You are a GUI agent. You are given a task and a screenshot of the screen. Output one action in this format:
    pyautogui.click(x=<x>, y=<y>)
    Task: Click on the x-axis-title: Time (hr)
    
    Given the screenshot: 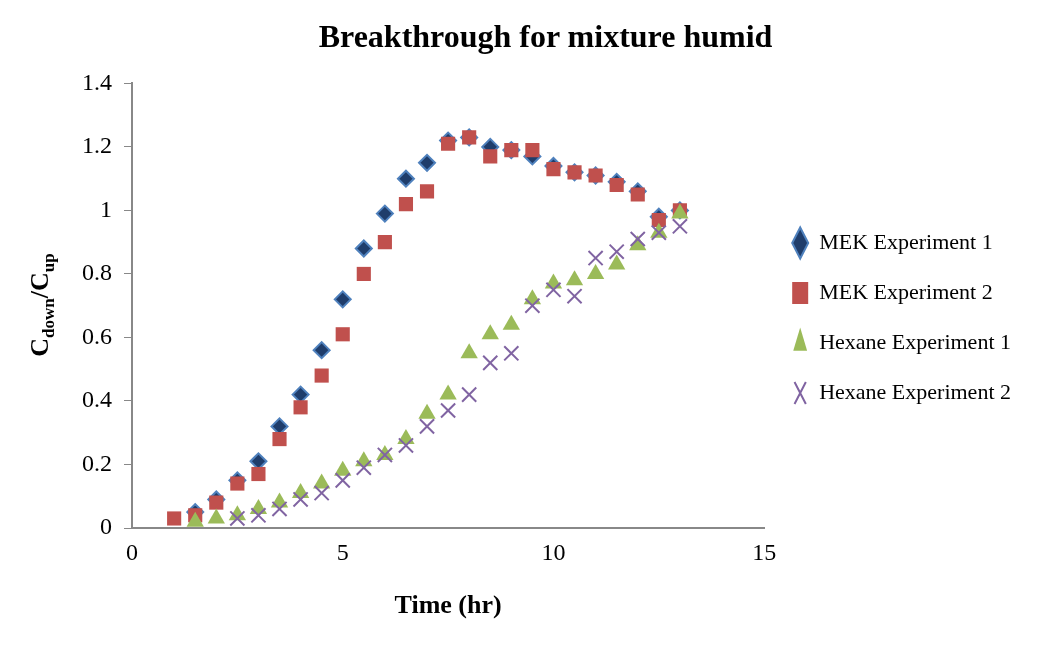 What is the action you would take?
    pyautogui.click(x=448, y=605)
    